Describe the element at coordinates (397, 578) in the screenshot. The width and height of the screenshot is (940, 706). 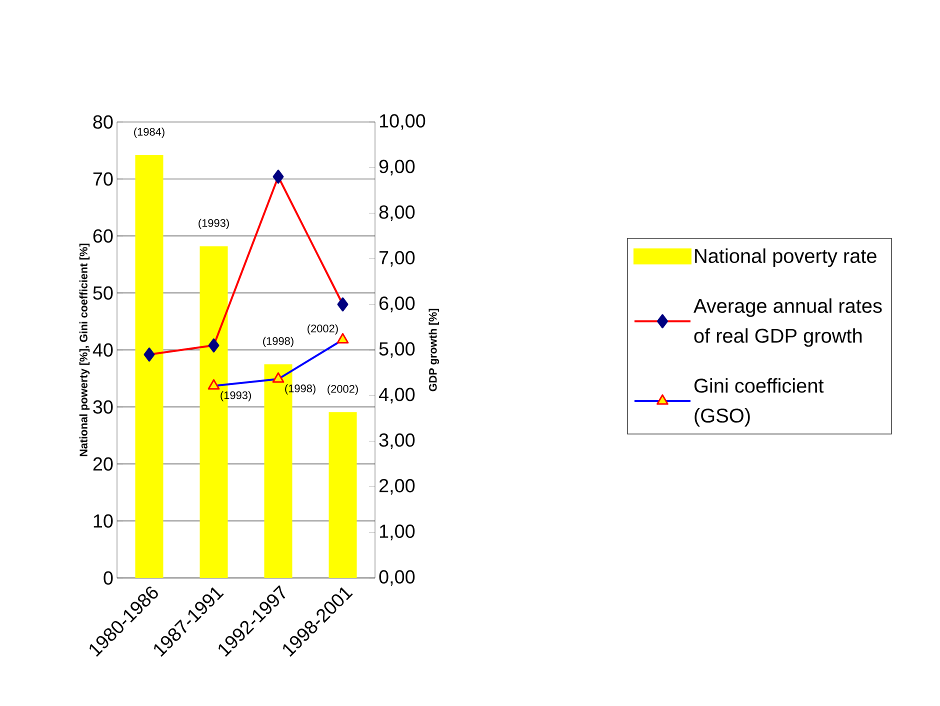
I see `y2-tick-label: 0,00` at that location.